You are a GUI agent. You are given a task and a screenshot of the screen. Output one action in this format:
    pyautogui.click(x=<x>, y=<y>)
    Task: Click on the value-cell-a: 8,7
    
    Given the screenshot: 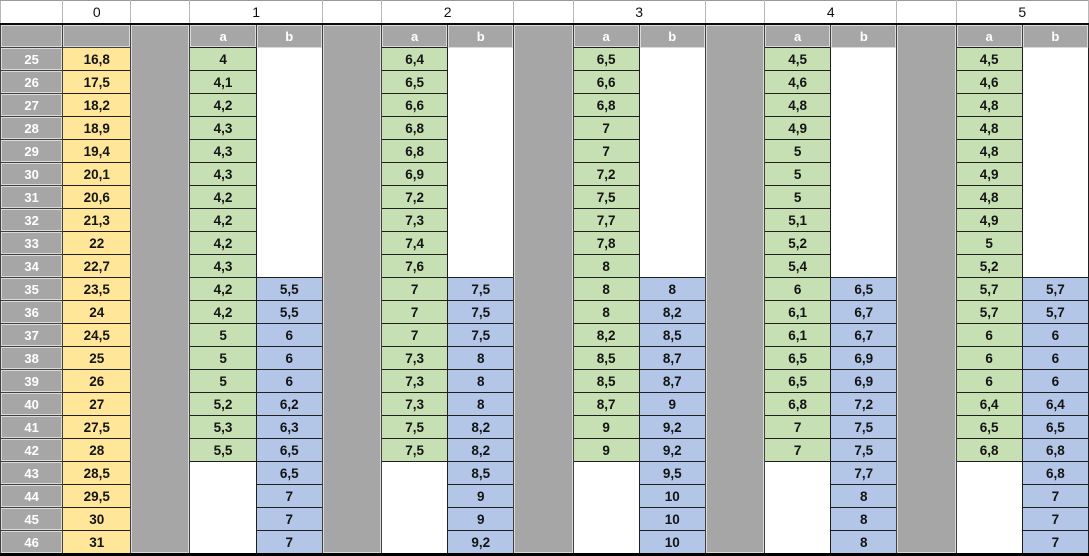 What is the action you would take?
    pyautogui.click(x=606, y=404)
    